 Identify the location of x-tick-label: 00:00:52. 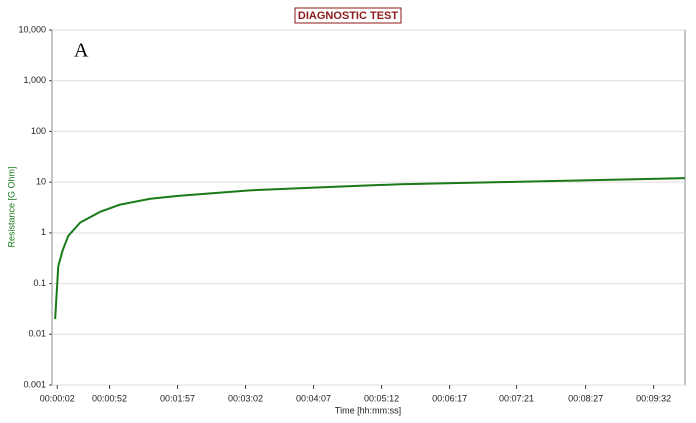
(109, 398).